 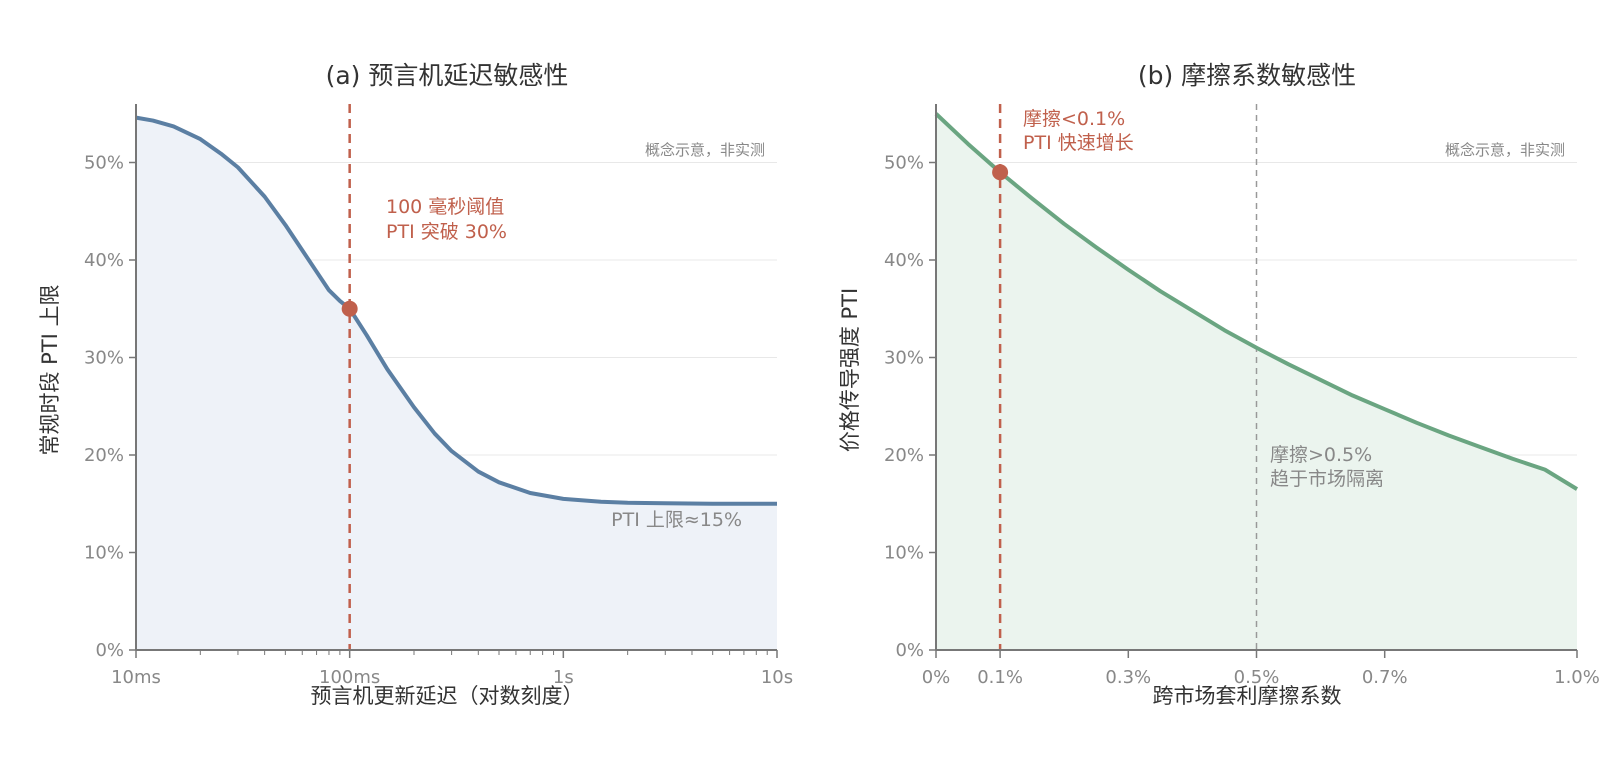 What do you see at coordinates (1321, 455) in the screenshot?
I see `panel-b-high-friction-annotation-1: 摩擦>0.5%` at bounding box center [1321, 455].